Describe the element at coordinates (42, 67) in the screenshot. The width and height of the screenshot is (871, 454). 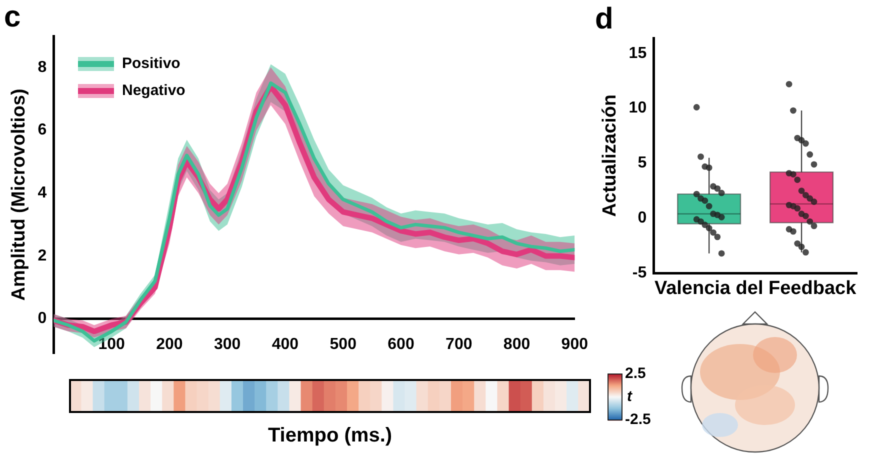
I see `y-tick-label: 8` at that location.